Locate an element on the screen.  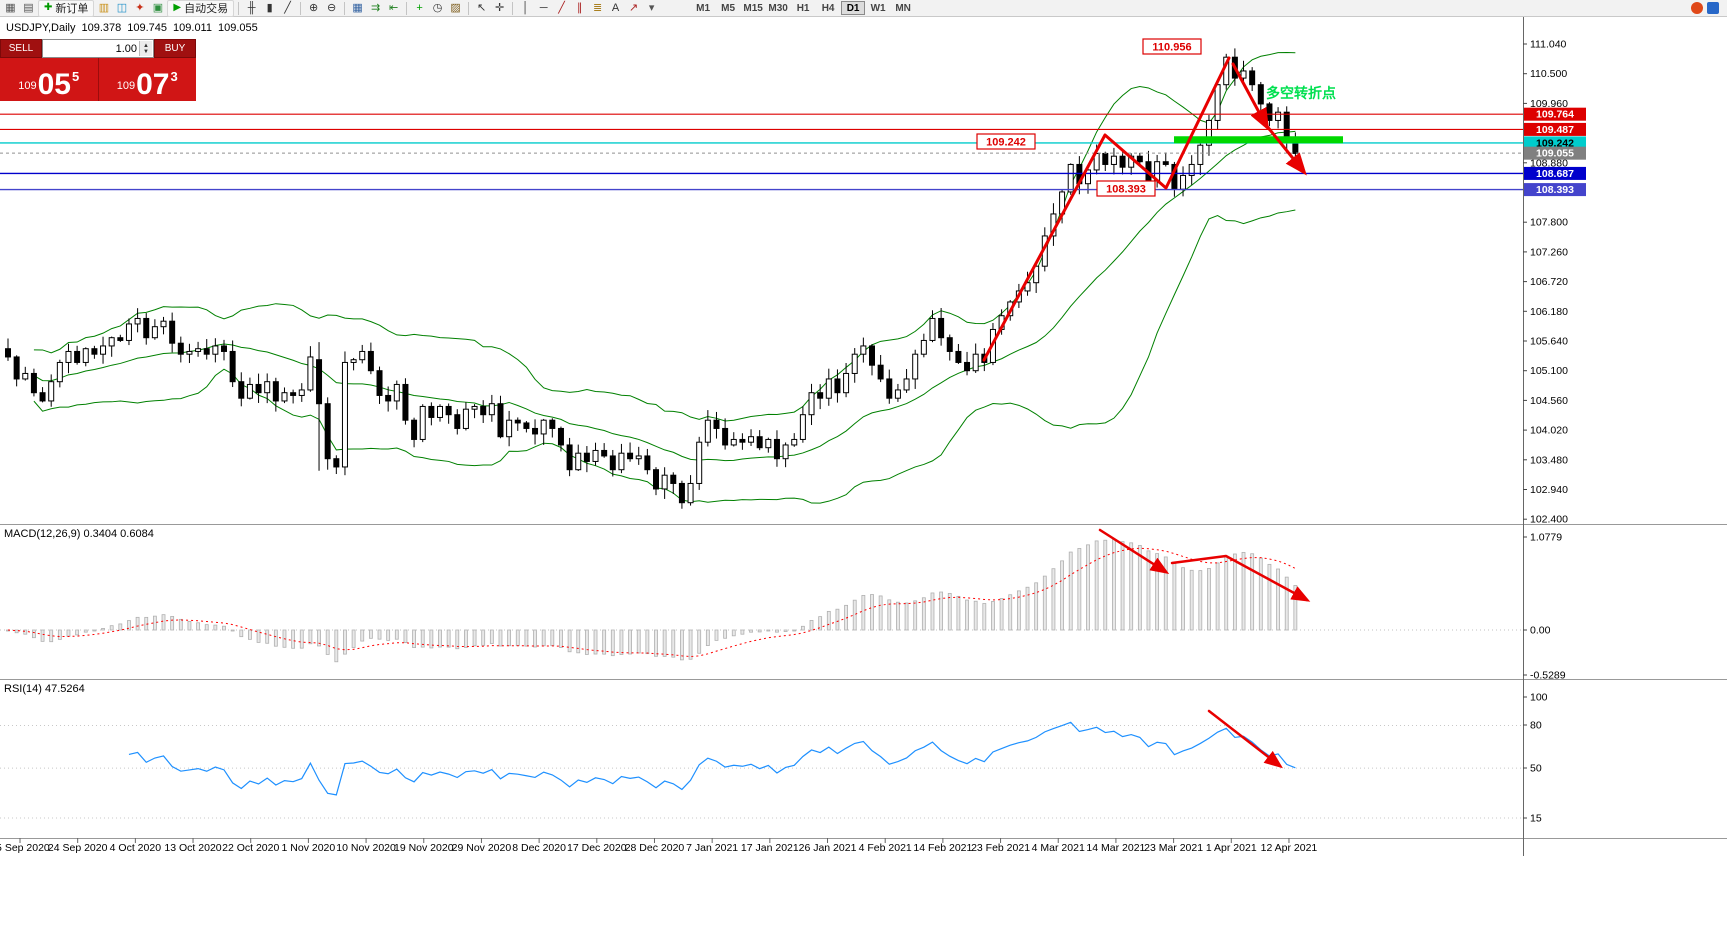
community-icon is located at coordinates (1713, 8).